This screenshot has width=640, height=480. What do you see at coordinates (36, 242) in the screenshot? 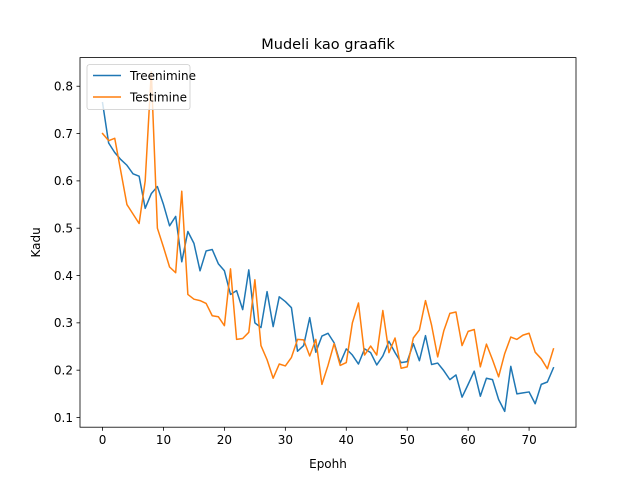
I see `y-axis-label: Kadu` at bounding box center [36, 242].